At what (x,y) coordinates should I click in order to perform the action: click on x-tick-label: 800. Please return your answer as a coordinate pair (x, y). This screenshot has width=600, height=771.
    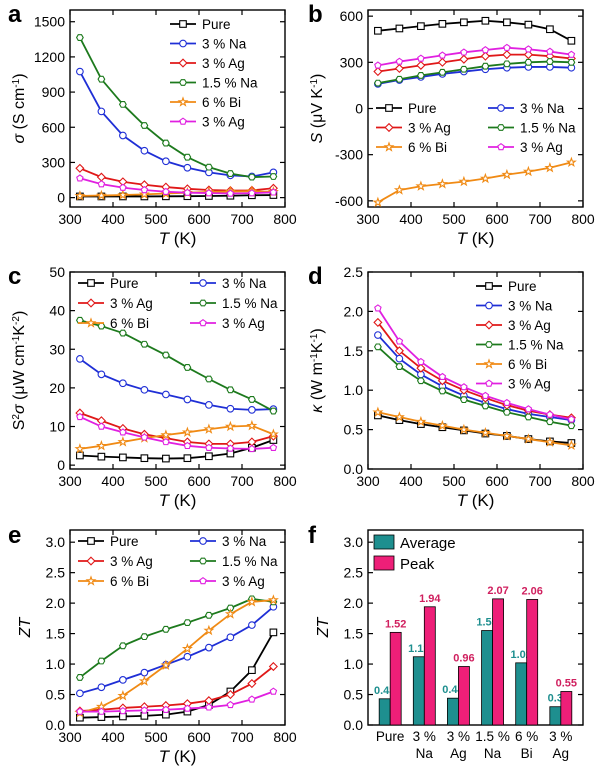
    Looking at the image, I should click on (285, 481).